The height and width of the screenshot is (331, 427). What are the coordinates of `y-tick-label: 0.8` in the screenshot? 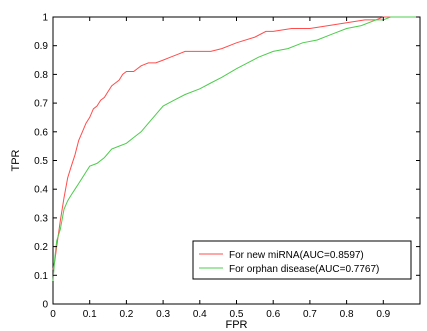 It's located at (41, 75).